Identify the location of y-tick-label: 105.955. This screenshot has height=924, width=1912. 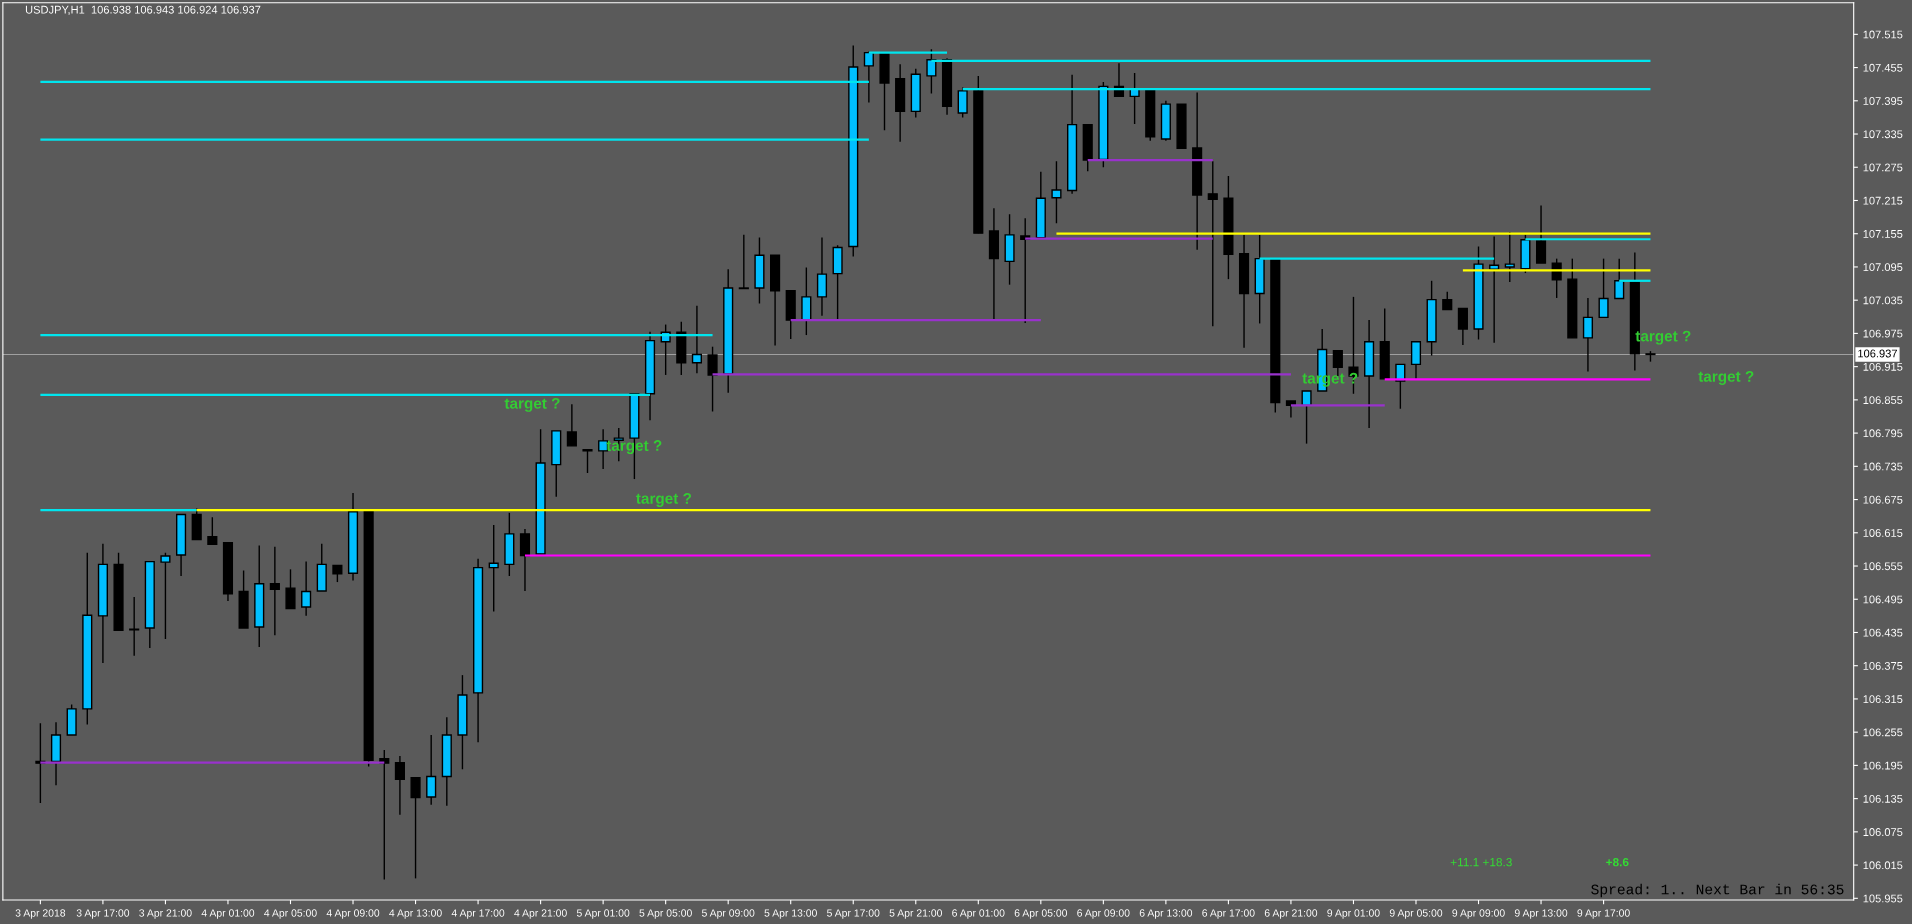
(1883, 898).